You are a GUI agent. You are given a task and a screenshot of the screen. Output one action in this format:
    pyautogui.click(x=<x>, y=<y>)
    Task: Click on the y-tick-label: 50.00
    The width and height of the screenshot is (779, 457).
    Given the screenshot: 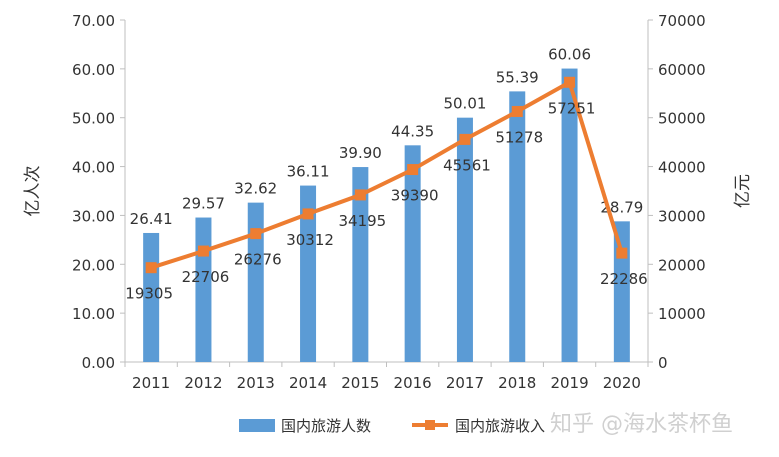 What is the action you would take?
    pyautogui.click(x=93, y=119)
    